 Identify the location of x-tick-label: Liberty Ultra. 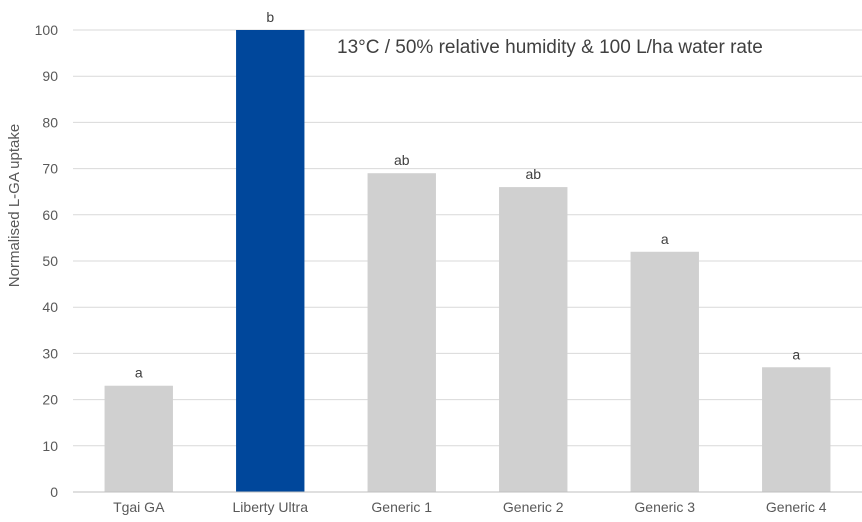
(271, 507).